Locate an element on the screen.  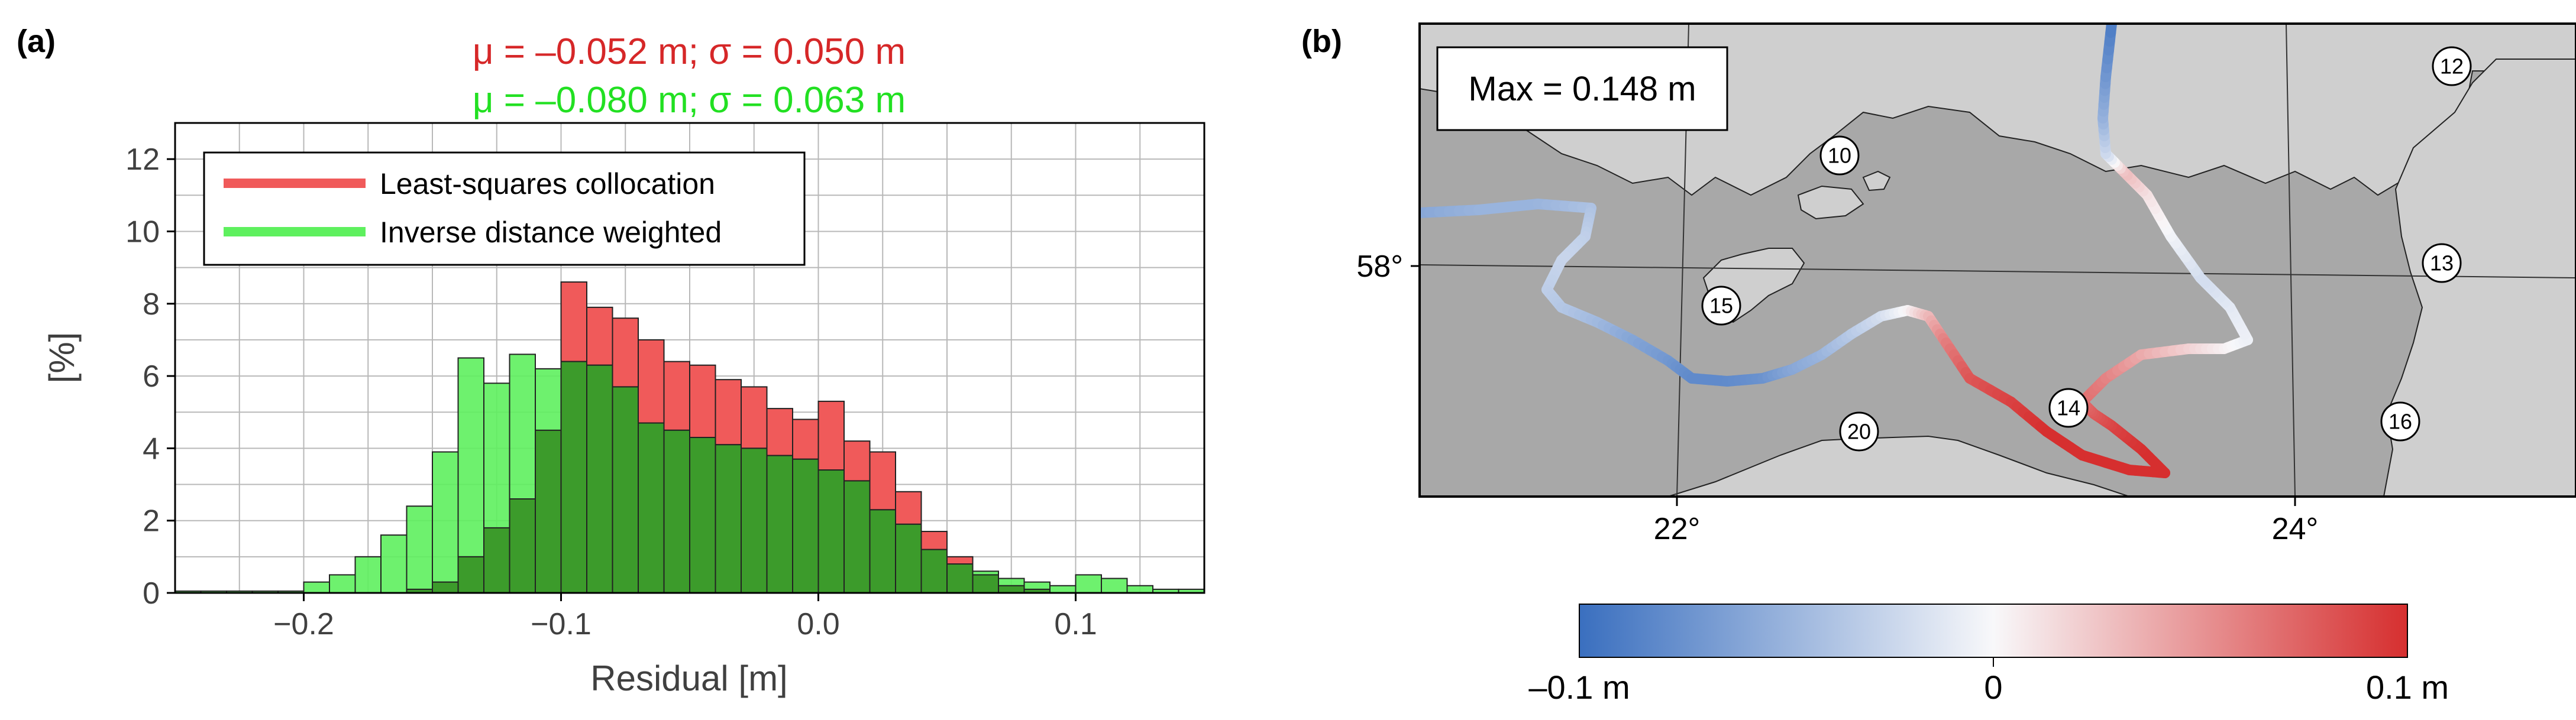
overlap-bars is located at coordinates (728, 478).